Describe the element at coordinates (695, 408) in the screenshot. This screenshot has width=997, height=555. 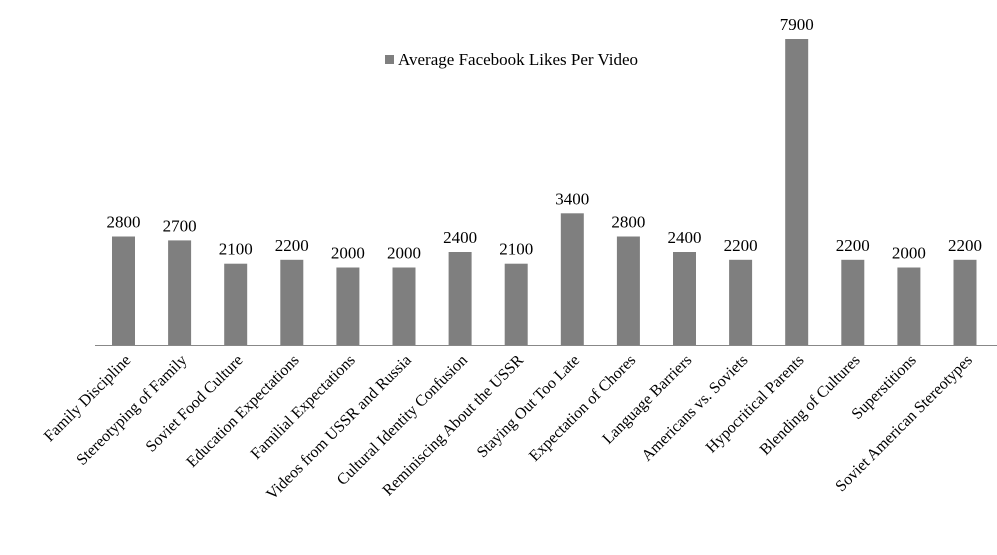
I see `x-tick-label: Americans vs. Soviets` at that location.